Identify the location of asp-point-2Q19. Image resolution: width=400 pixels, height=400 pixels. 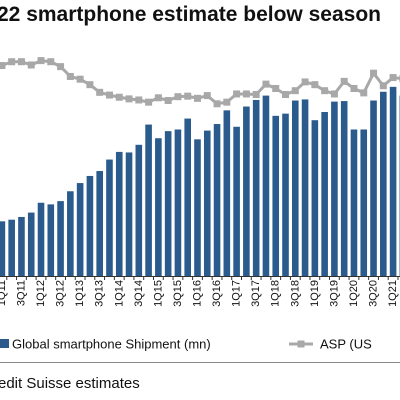
(325, 91).